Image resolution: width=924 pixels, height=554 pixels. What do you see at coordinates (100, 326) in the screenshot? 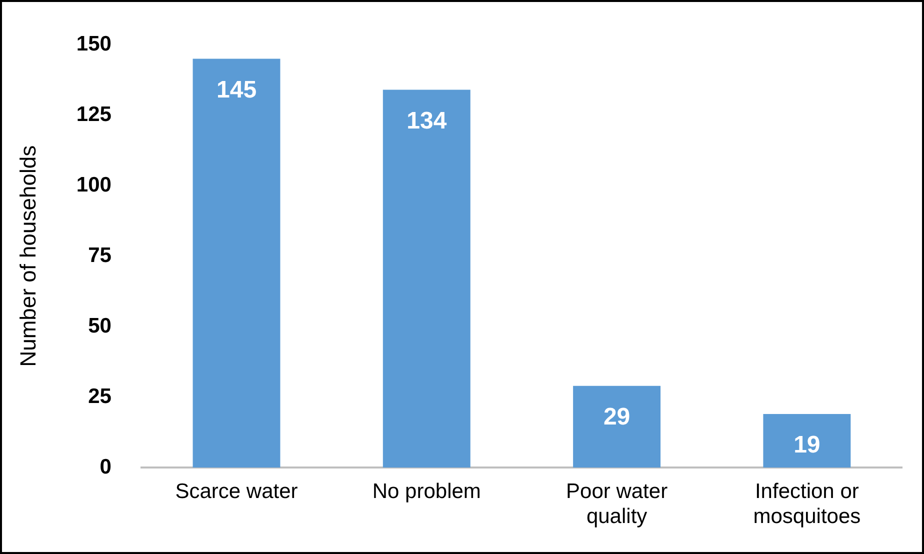
I see `y-tick-label: 50` at bounding box center [100, 326].